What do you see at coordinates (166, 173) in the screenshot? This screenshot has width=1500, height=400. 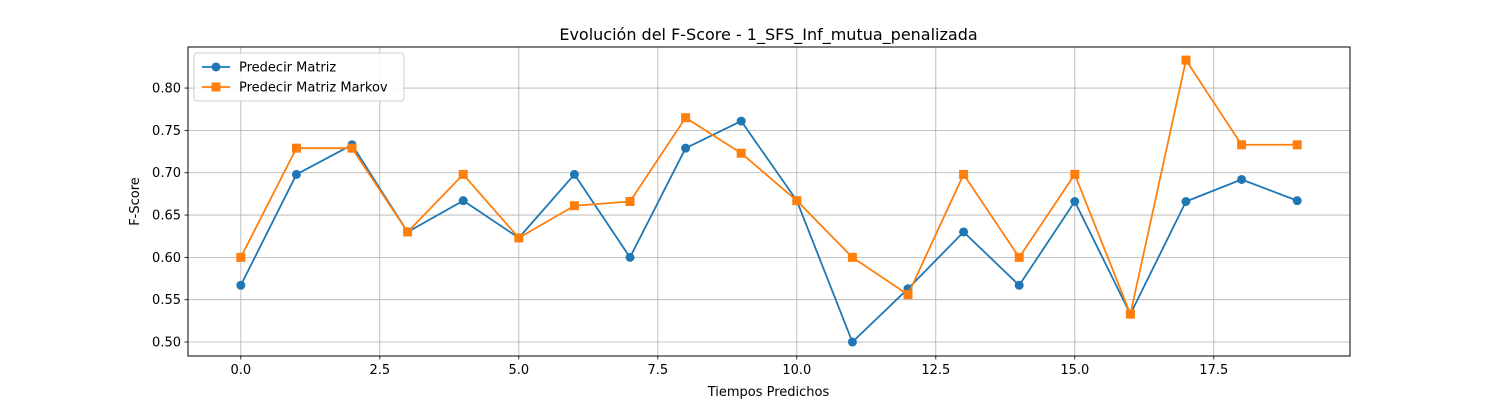 I see `y-tick-label: 0.70` at bounding box center [166, 173].